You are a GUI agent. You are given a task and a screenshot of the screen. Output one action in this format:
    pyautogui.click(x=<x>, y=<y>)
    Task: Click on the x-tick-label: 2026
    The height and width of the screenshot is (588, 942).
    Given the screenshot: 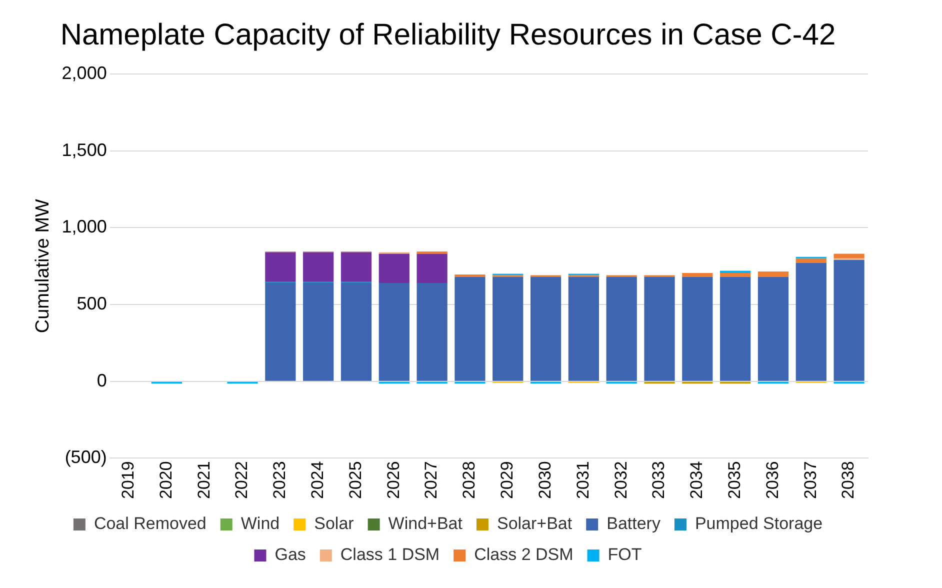 What is the action you would take?
    pyautogui.click(x=393, y=480)
    